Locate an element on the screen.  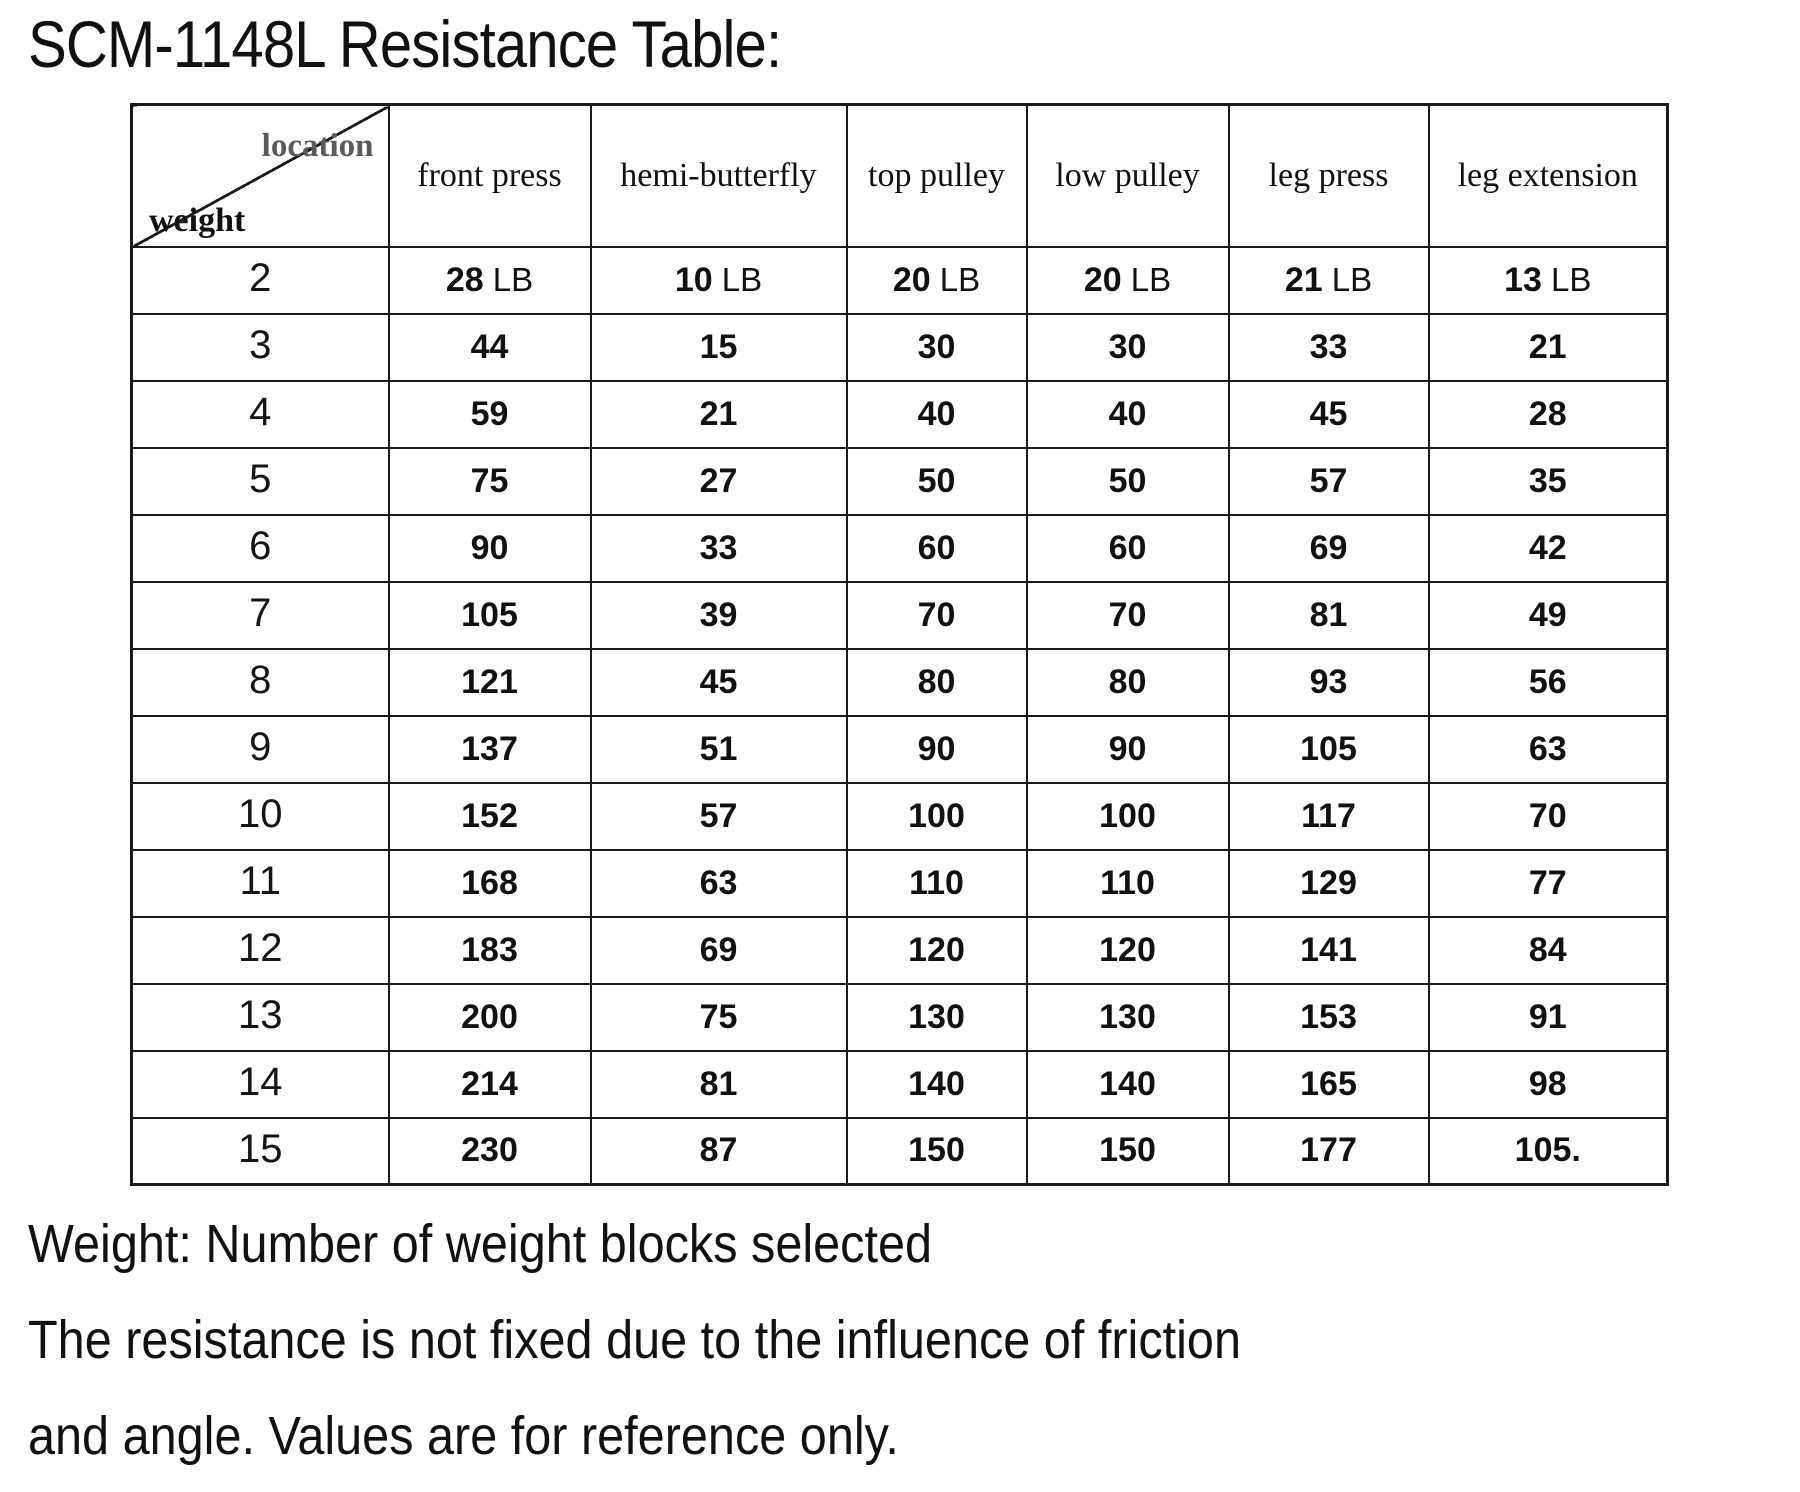
resistance-value-cell: 49 is located at coordinates (1548, 615).